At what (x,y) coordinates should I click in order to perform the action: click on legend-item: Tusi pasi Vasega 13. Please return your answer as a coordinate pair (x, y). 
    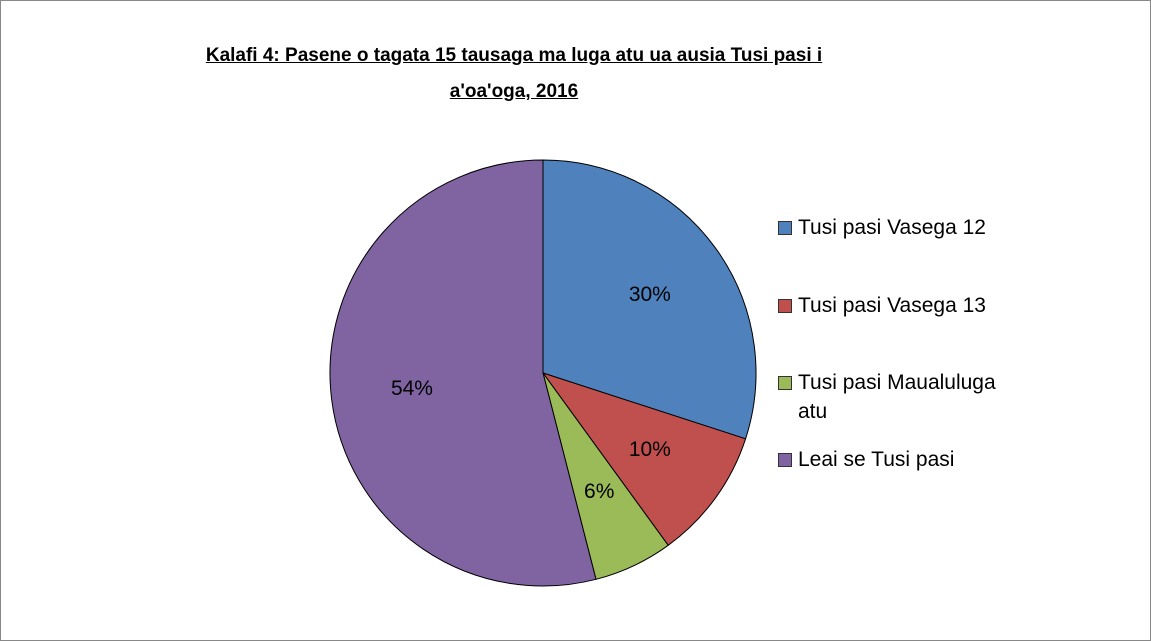
    Looking at the image, I should click on (903, 305).